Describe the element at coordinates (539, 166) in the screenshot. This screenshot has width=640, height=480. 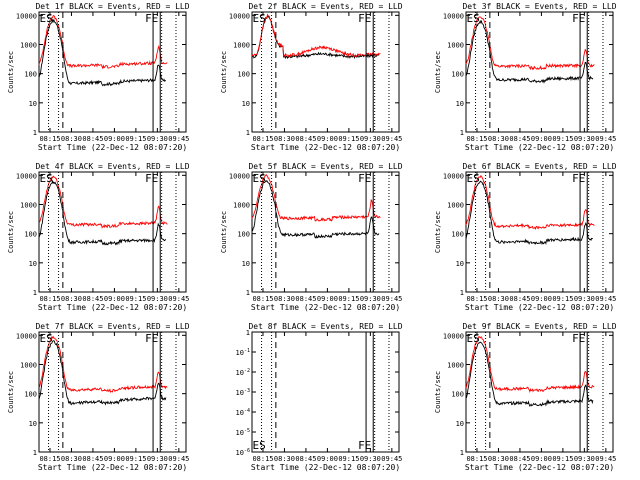
I see `panel-title: Det 6f BLACK = Events, RED = LLD` at that location.